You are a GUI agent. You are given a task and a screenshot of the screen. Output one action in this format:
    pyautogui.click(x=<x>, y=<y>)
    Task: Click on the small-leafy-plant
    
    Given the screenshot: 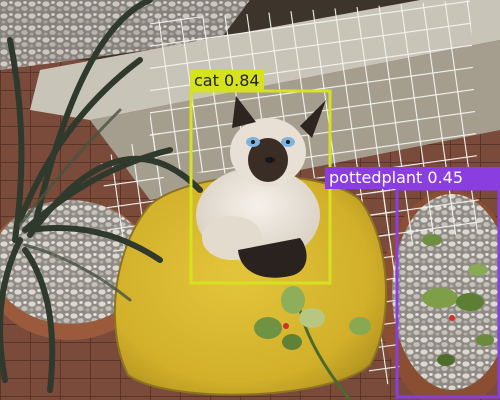 What is the action you would take?
    pyautogui.click(x=312, y=343)
    